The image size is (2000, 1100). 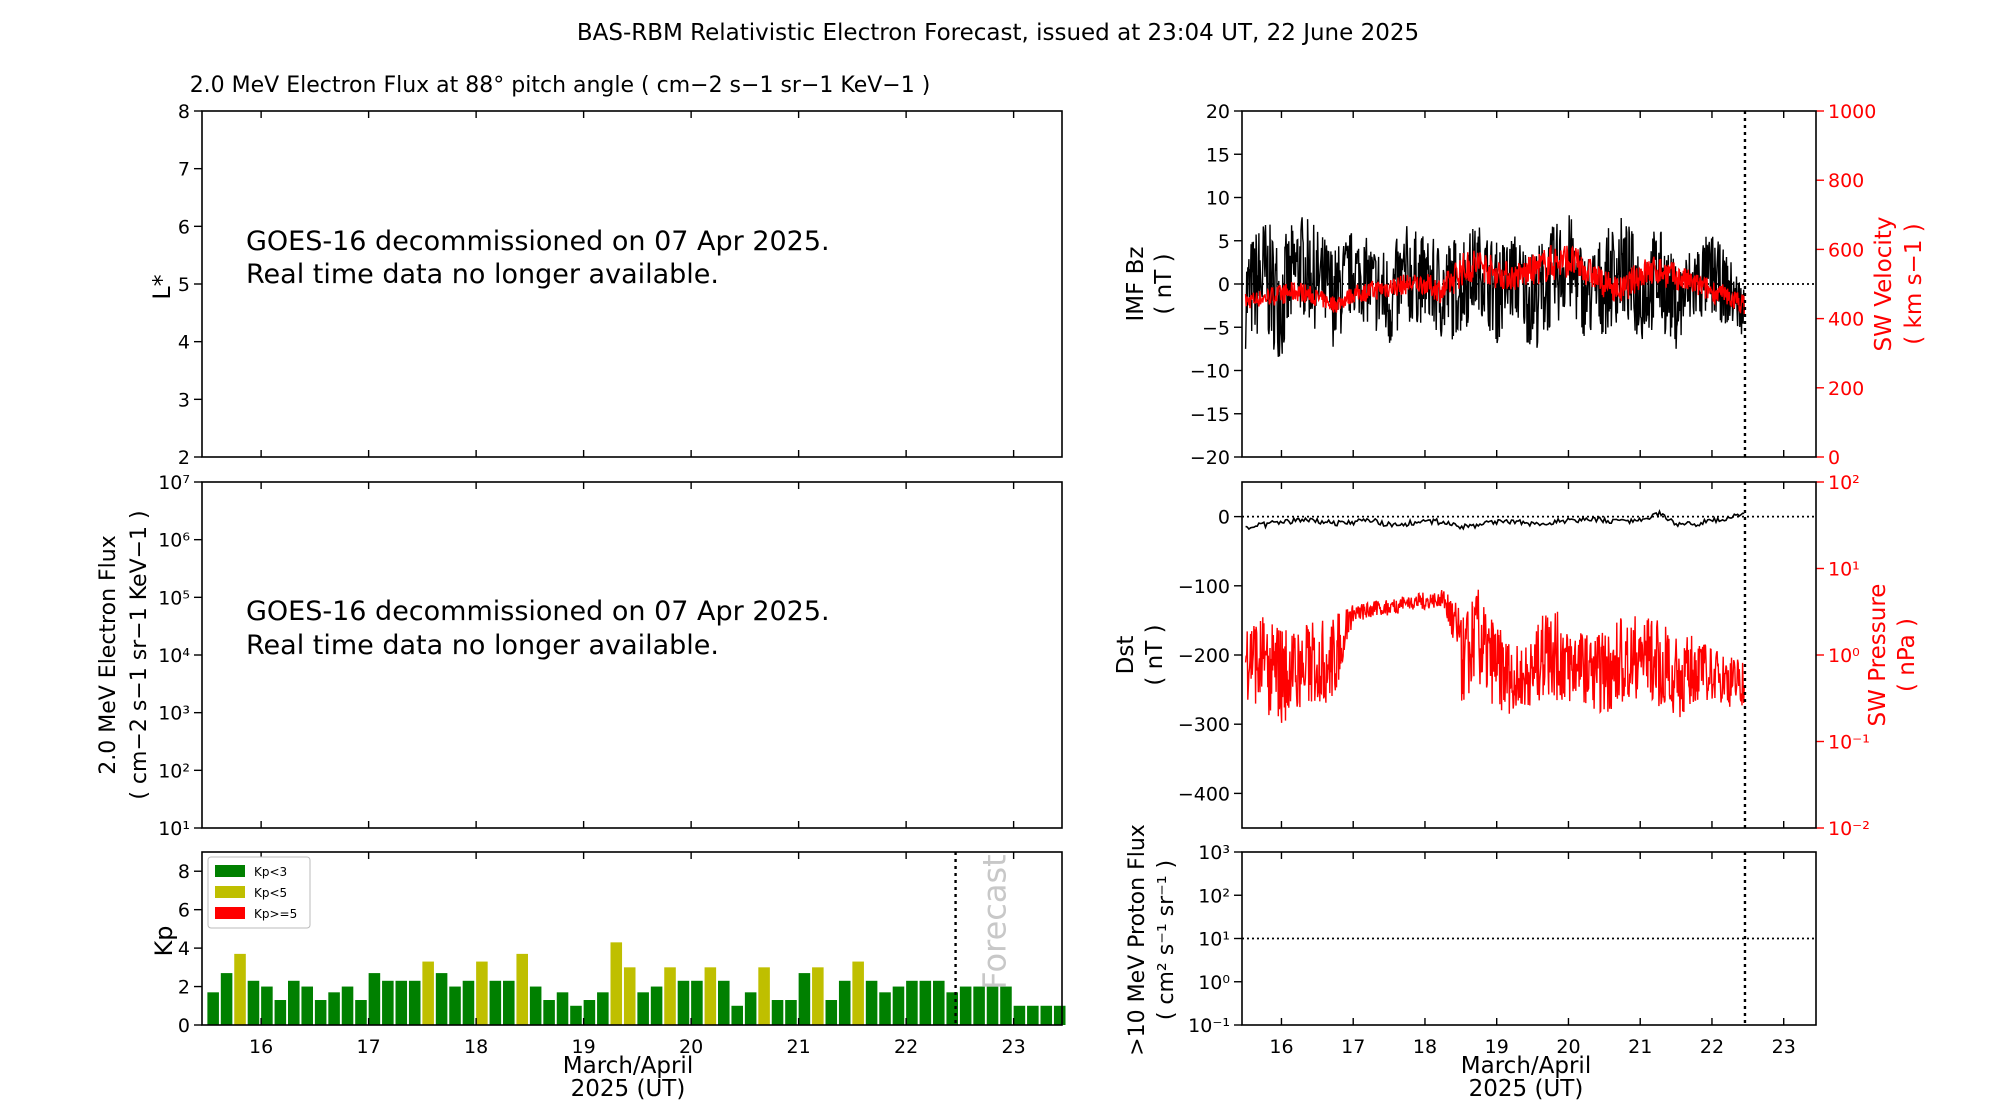 I want to click on y-tick-label: 600, so click(x=1846, y=250).